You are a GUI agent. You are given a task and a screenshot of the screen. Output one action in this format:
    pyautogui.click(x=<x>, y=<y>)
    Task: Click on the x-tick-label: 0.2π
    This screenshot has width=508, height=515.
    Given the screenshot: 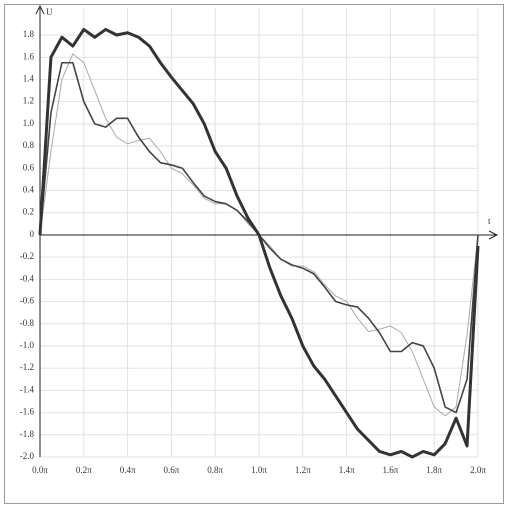 What is the action you would take?
    pyautogui.click(x=84, y=470)
    